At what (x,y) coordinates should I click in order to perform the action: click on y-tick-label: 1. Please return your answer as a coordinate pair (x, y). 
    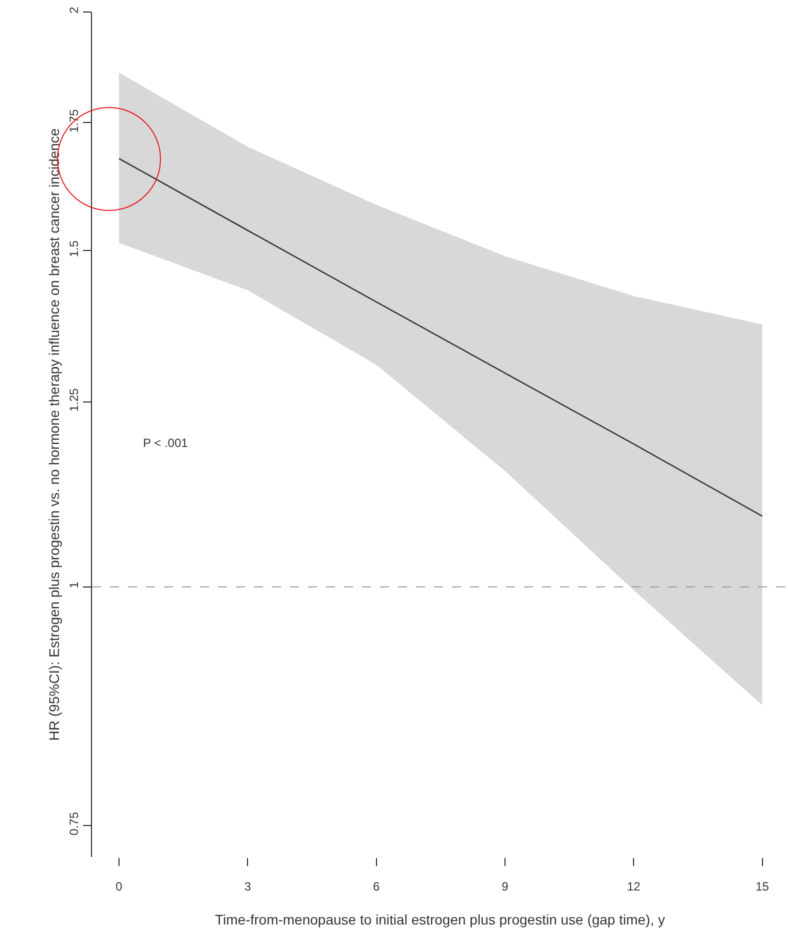
    Looking at the image, I should click on (74, 584).